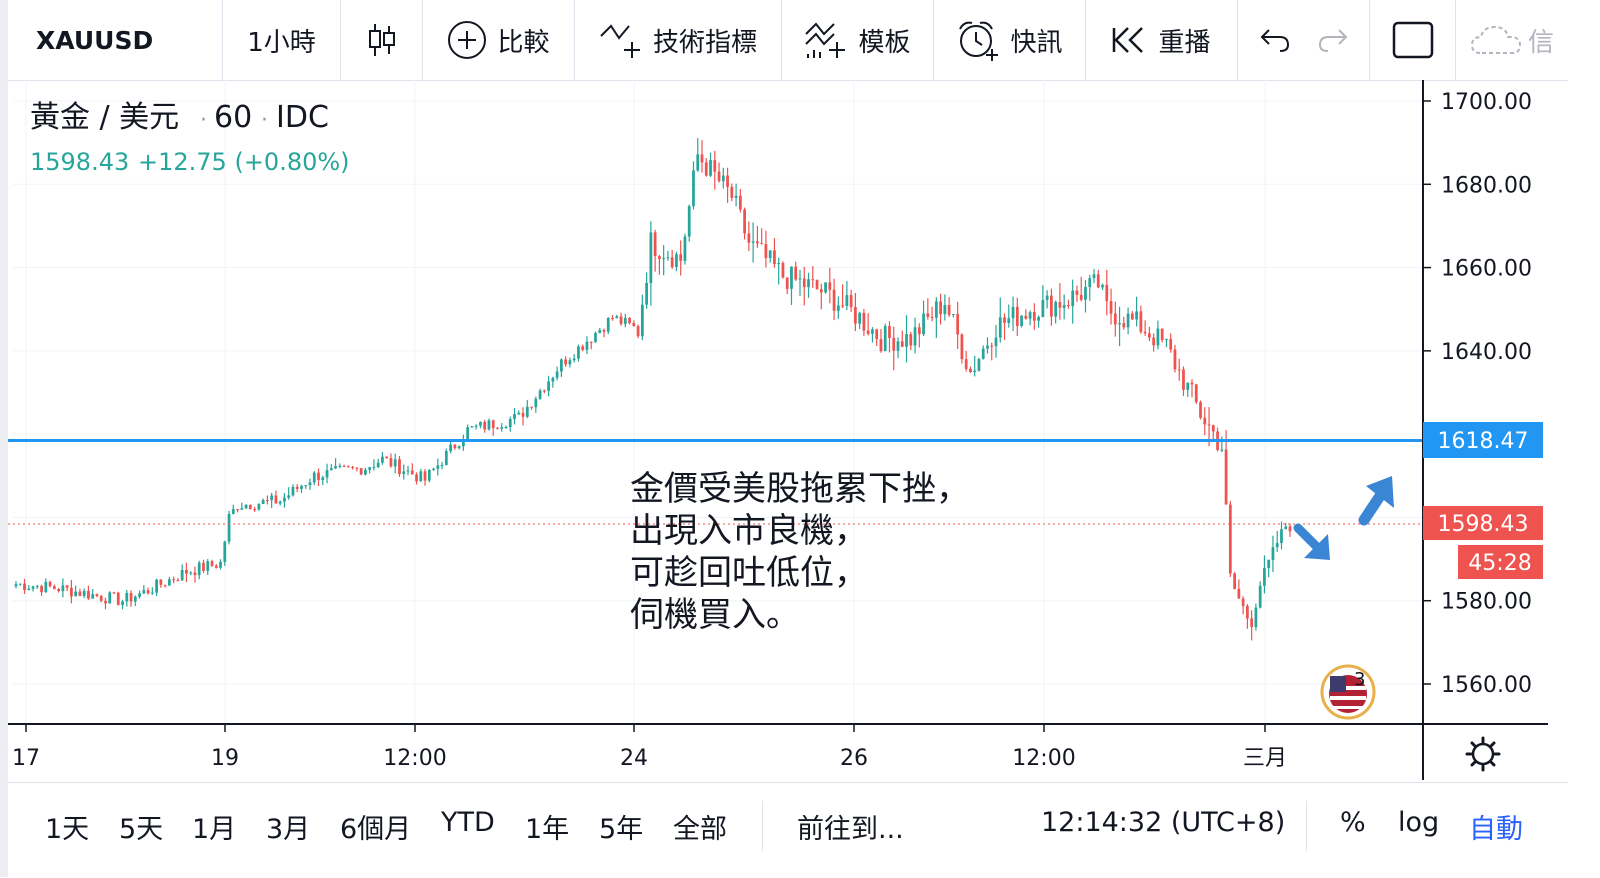 This screenshot has height=878, width=1600. Describe the element at coordinates (499, 40) in the screenshot. I see `compare-button: 比較` at that location.